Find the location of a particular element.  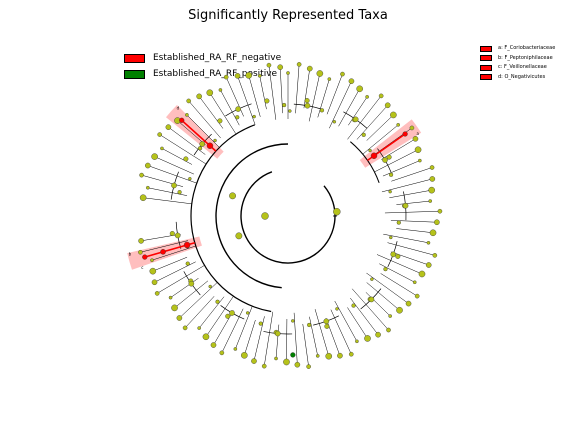

clade-letter-c: c is located at coordinates (142, 267).